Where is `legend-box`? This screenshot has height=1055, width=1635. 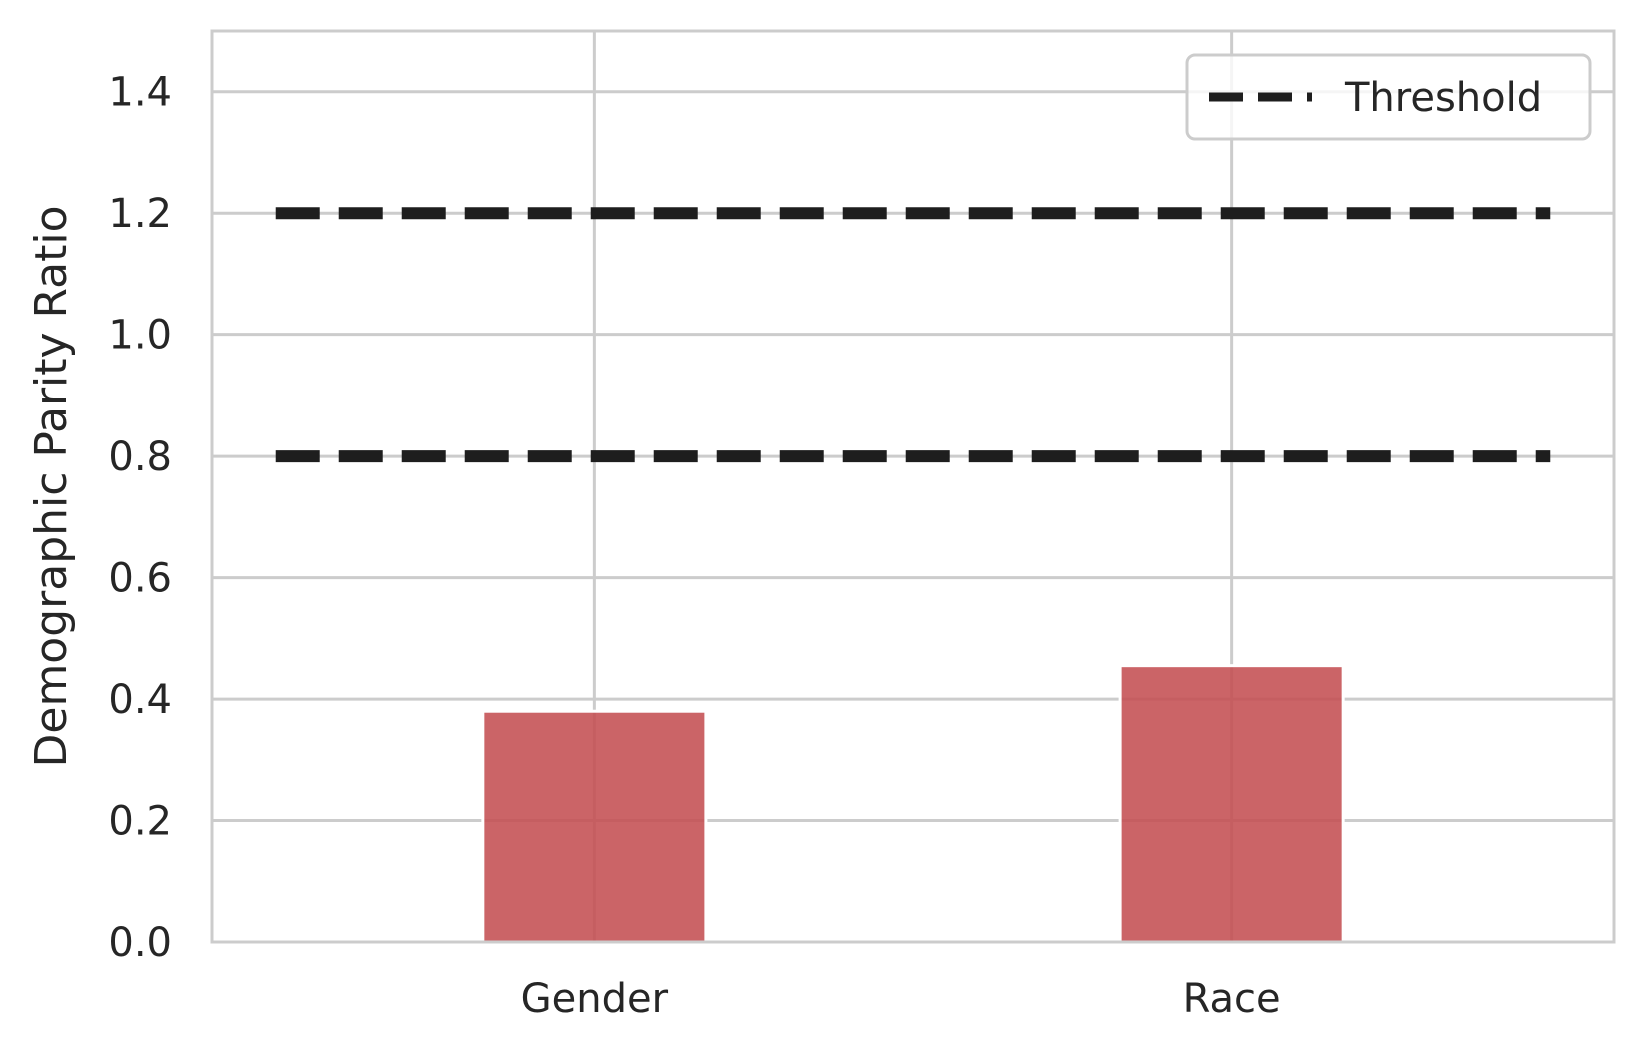 legend-box is located at coordinates (1388, 97).